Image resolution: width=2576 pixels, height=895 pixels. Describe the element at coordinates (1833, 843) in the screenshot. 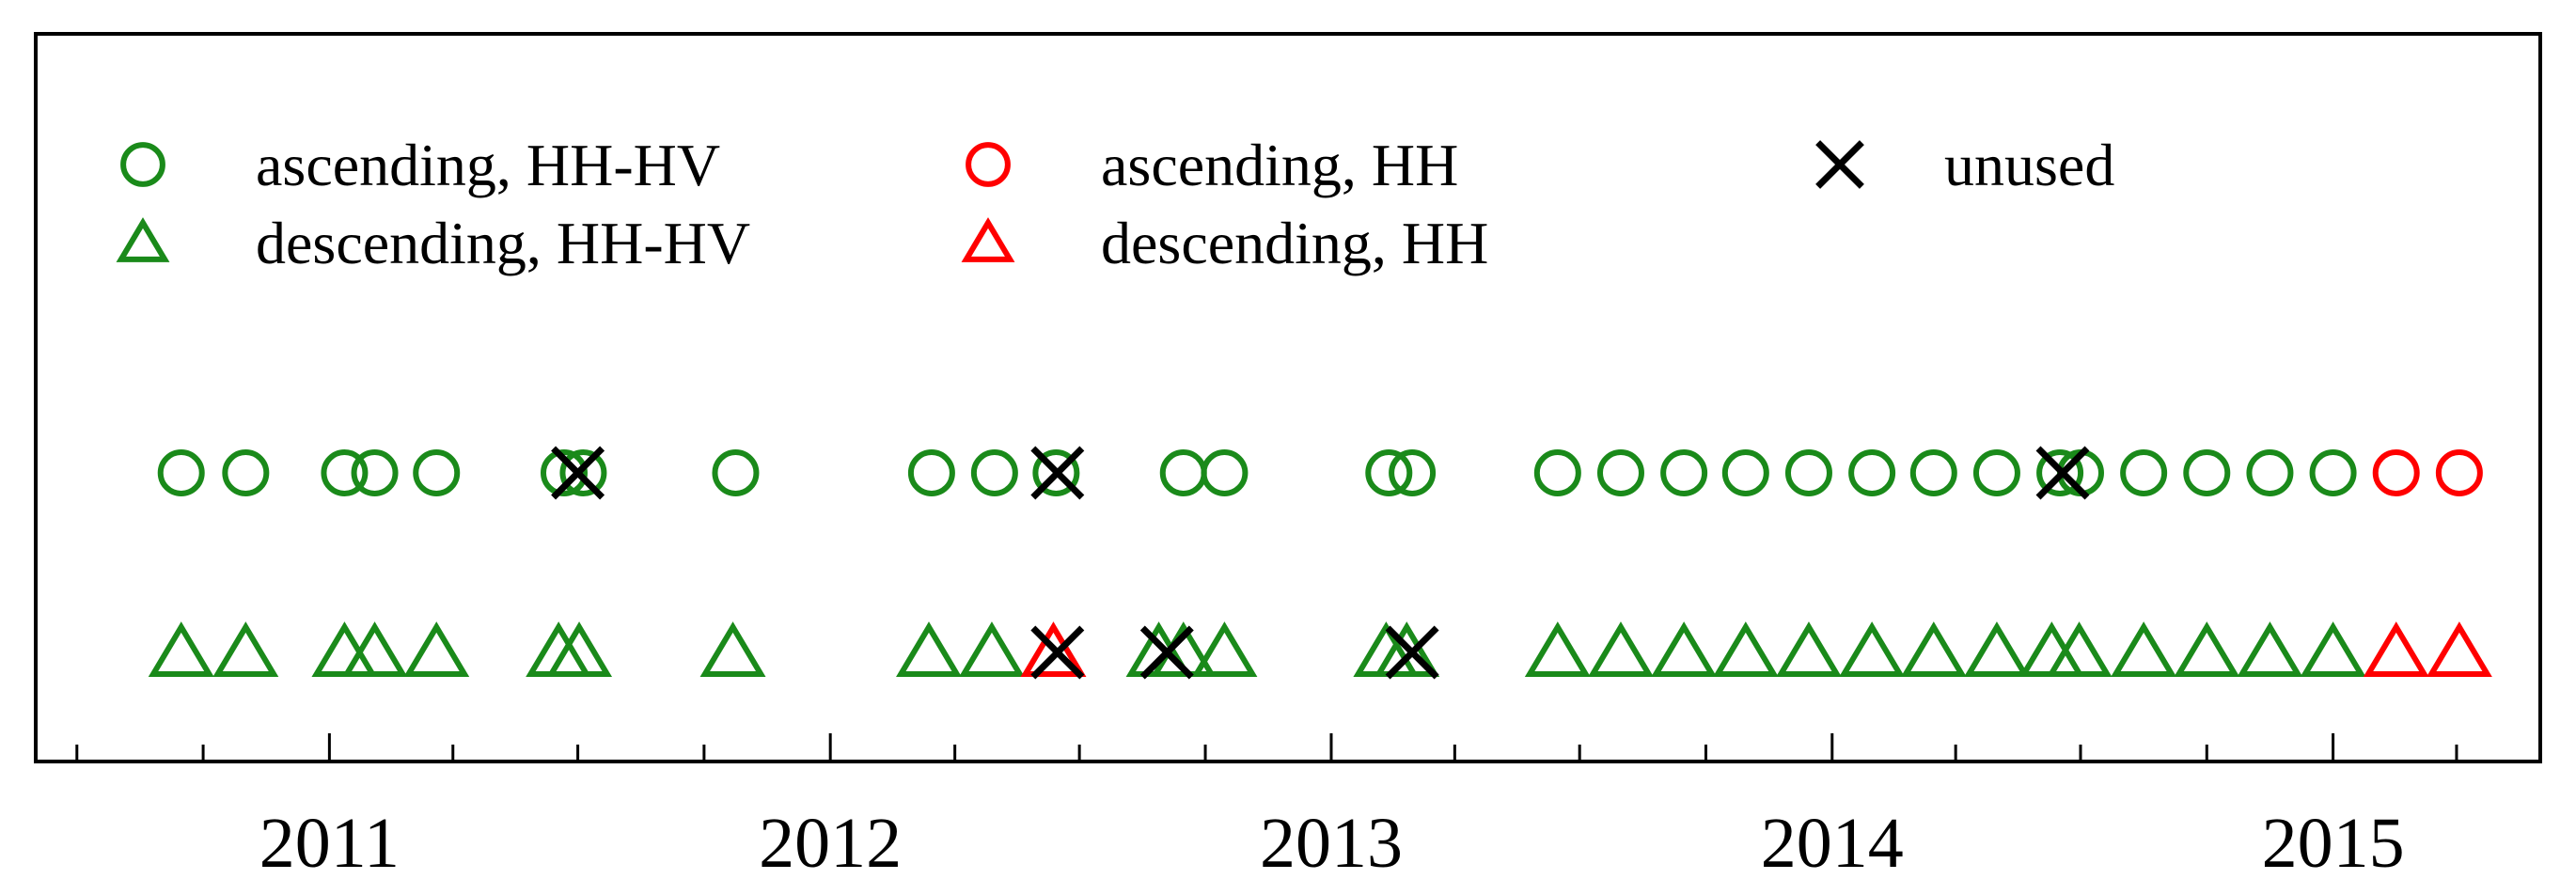

I see `x-tick-label: 2014` at that location.